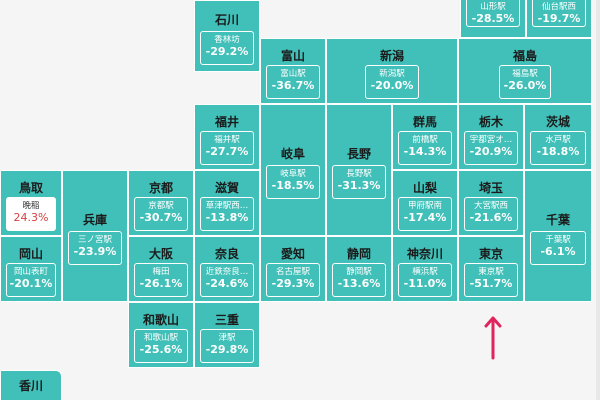  What do you see at coordinates (359, 280) in the screenshot?
I see `station-card: 静岡駅 -13.6%` at bounding box center [359, 280].